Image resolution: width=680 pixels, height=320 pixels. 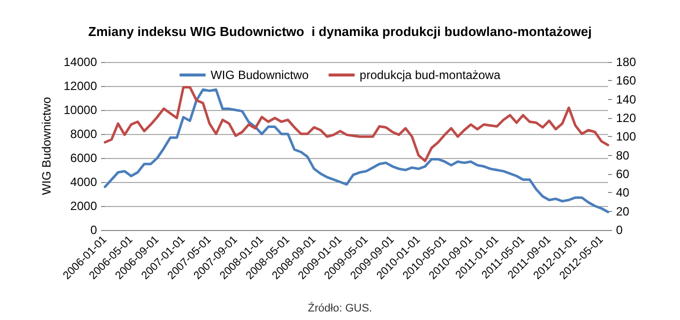 What do you see at coordinates (430, 75) in the screenshot?
I see `legend-label: produkcja bud-montażowa` at bounding box center [430, 75].